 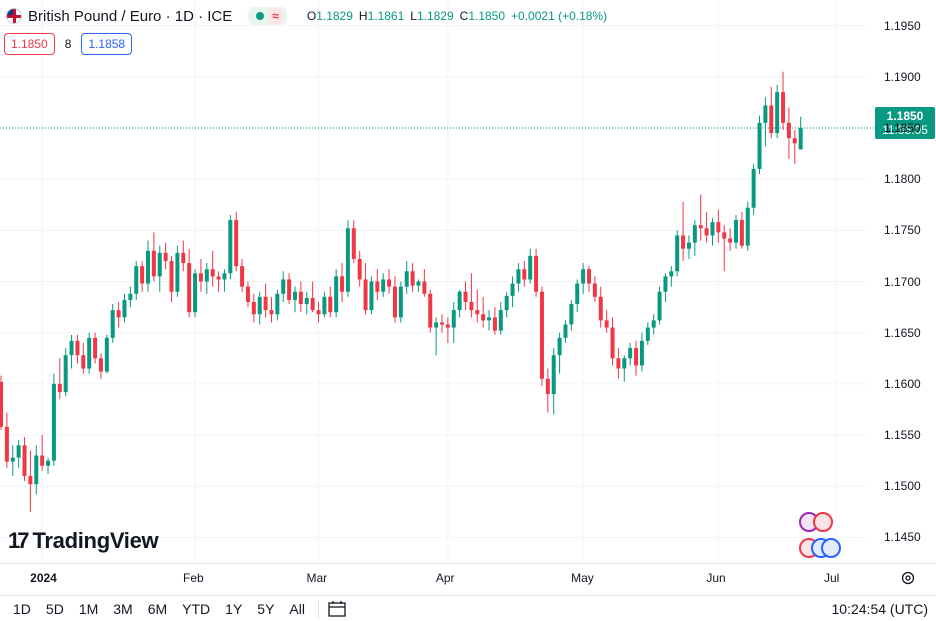 I want to click on range-ytd-button: YTD, so click(x=196, y=608).